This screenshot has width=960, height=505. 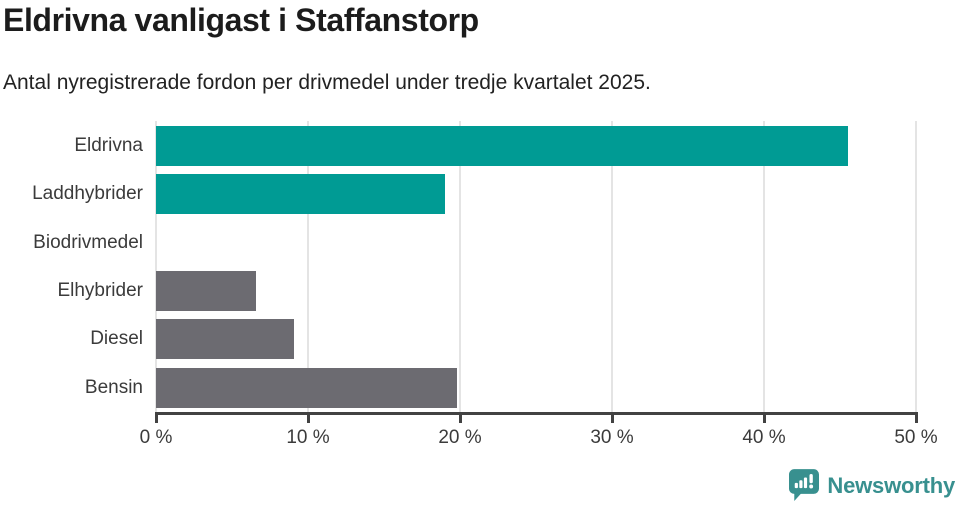 I want to click on bar-row-eldrivna: Eldrivna, so click(x=495, y=146).